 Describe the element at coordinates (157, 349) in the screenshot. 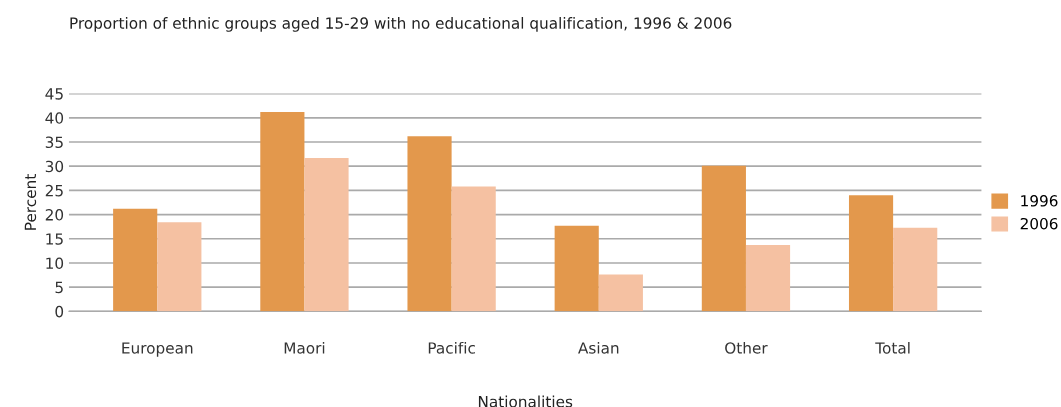

I see `x-tick-label: European` at that location.